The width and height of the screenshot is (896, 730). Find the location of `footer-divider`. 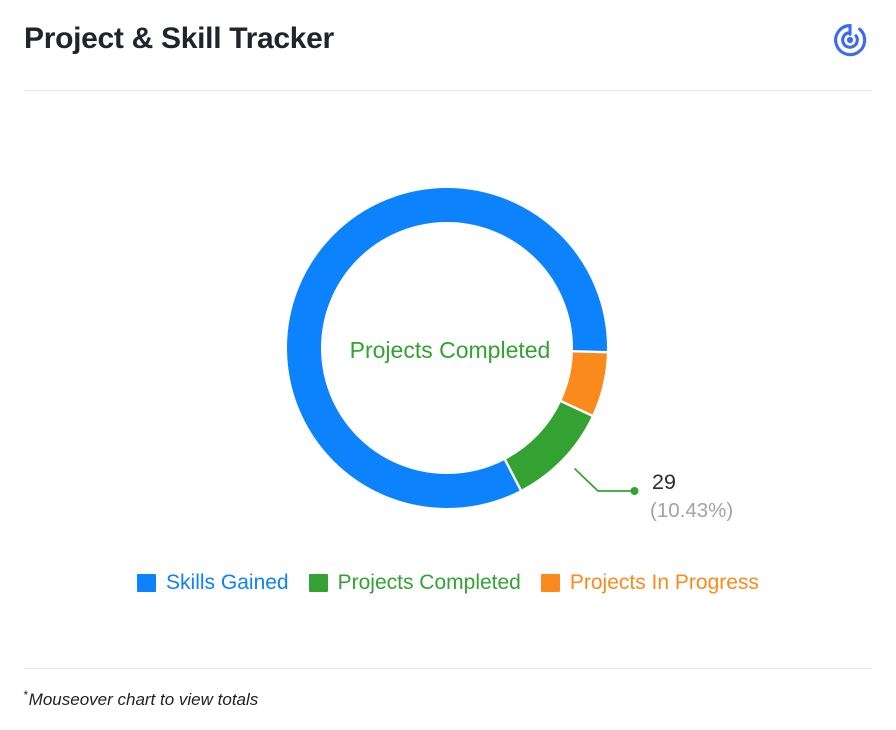

footer-divider is located at coordinates (448, 668).